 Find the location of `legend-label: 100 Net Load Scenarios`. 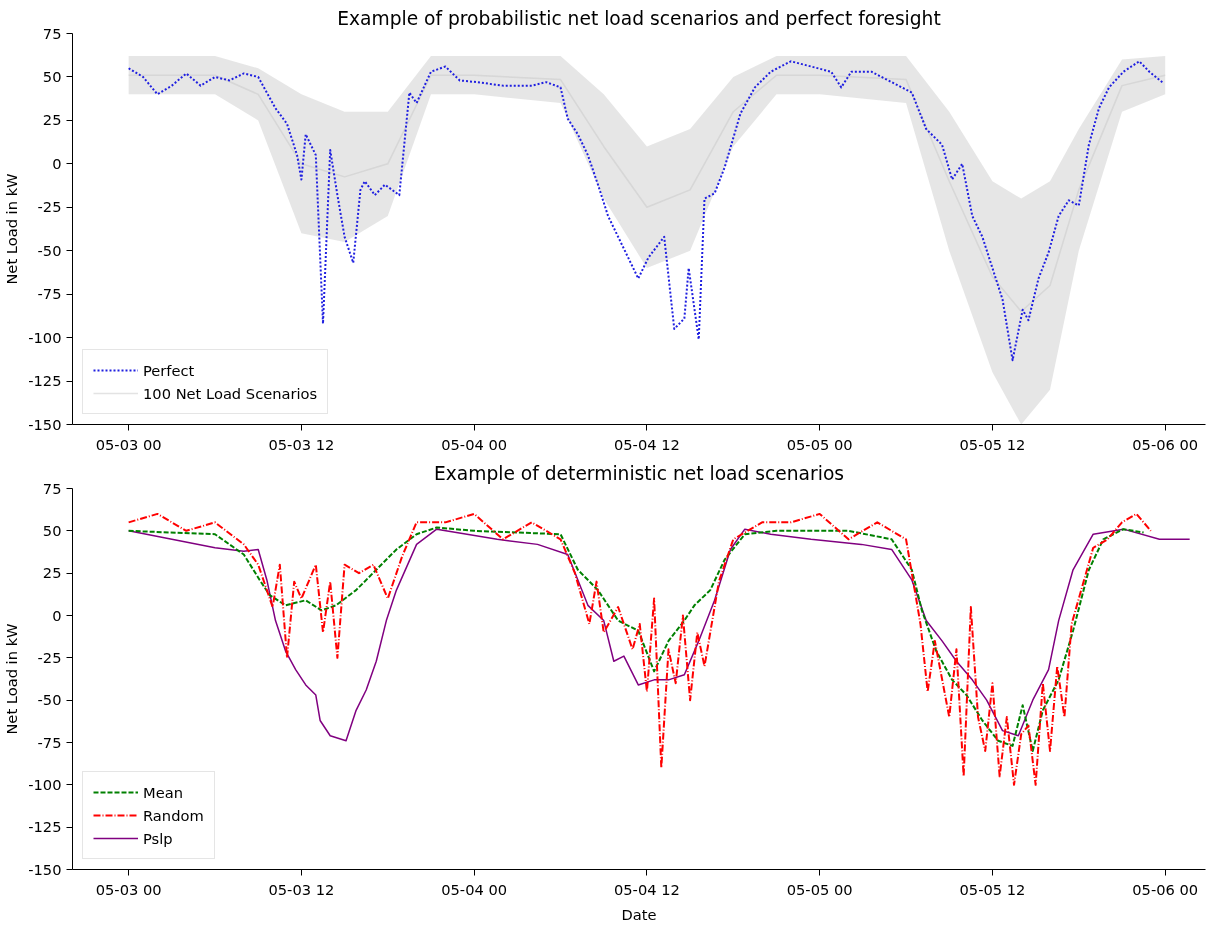

legend-label: 100 Net Load Scenarios is located at coordinates (230, 393).